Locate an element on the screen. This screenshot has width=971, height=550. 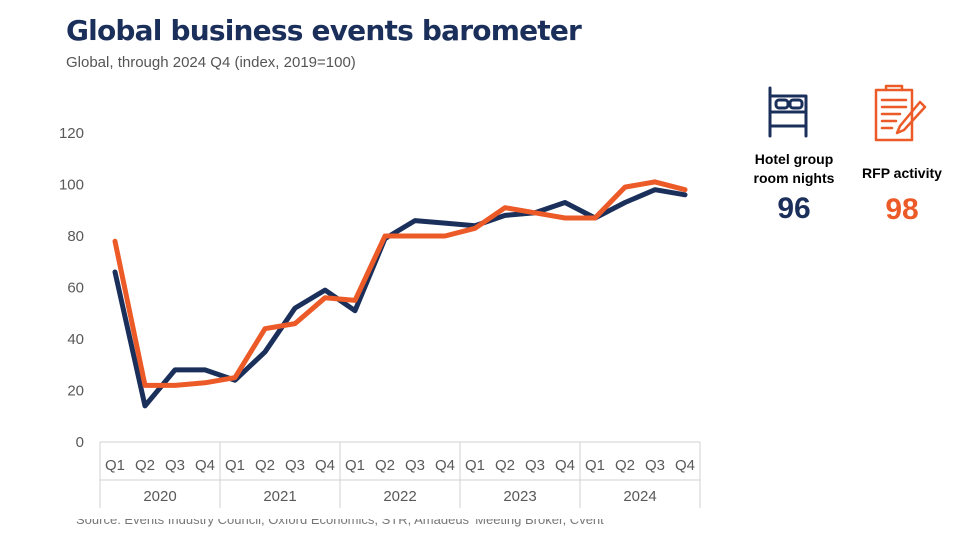
bed-icon is located at coordinates (788, 112).